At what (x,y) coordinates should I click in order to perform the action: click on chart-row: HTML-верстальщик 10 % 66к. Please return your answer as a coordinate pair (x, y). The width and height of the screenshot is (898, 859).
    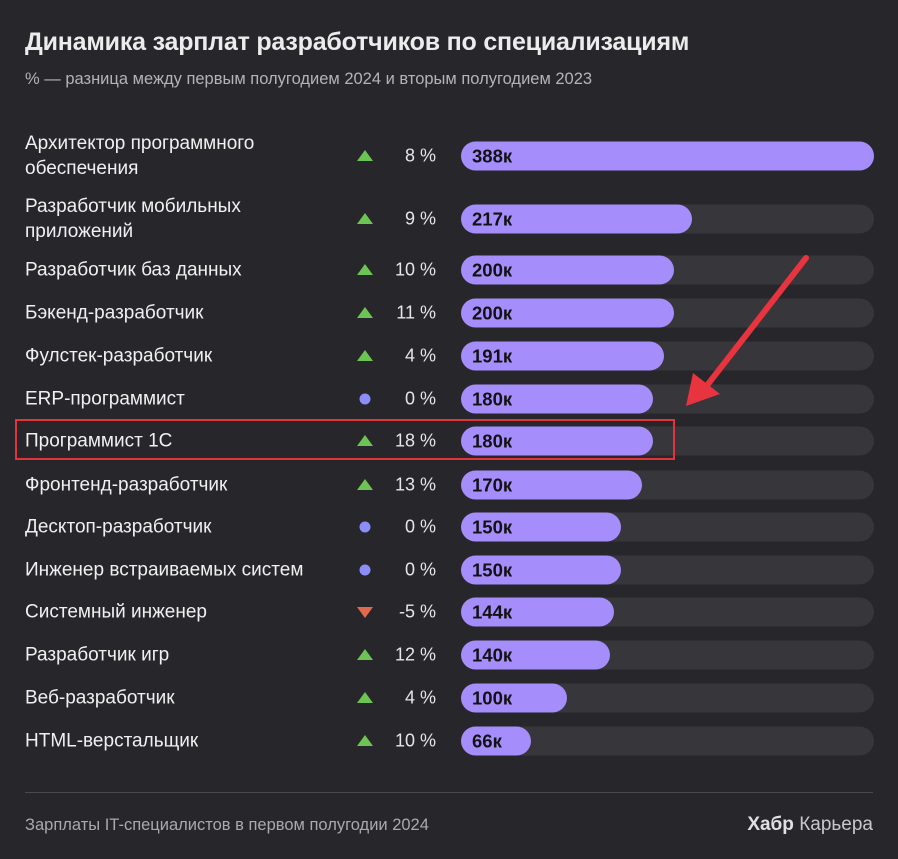
    Looking at the image, I should click on (449, 741).